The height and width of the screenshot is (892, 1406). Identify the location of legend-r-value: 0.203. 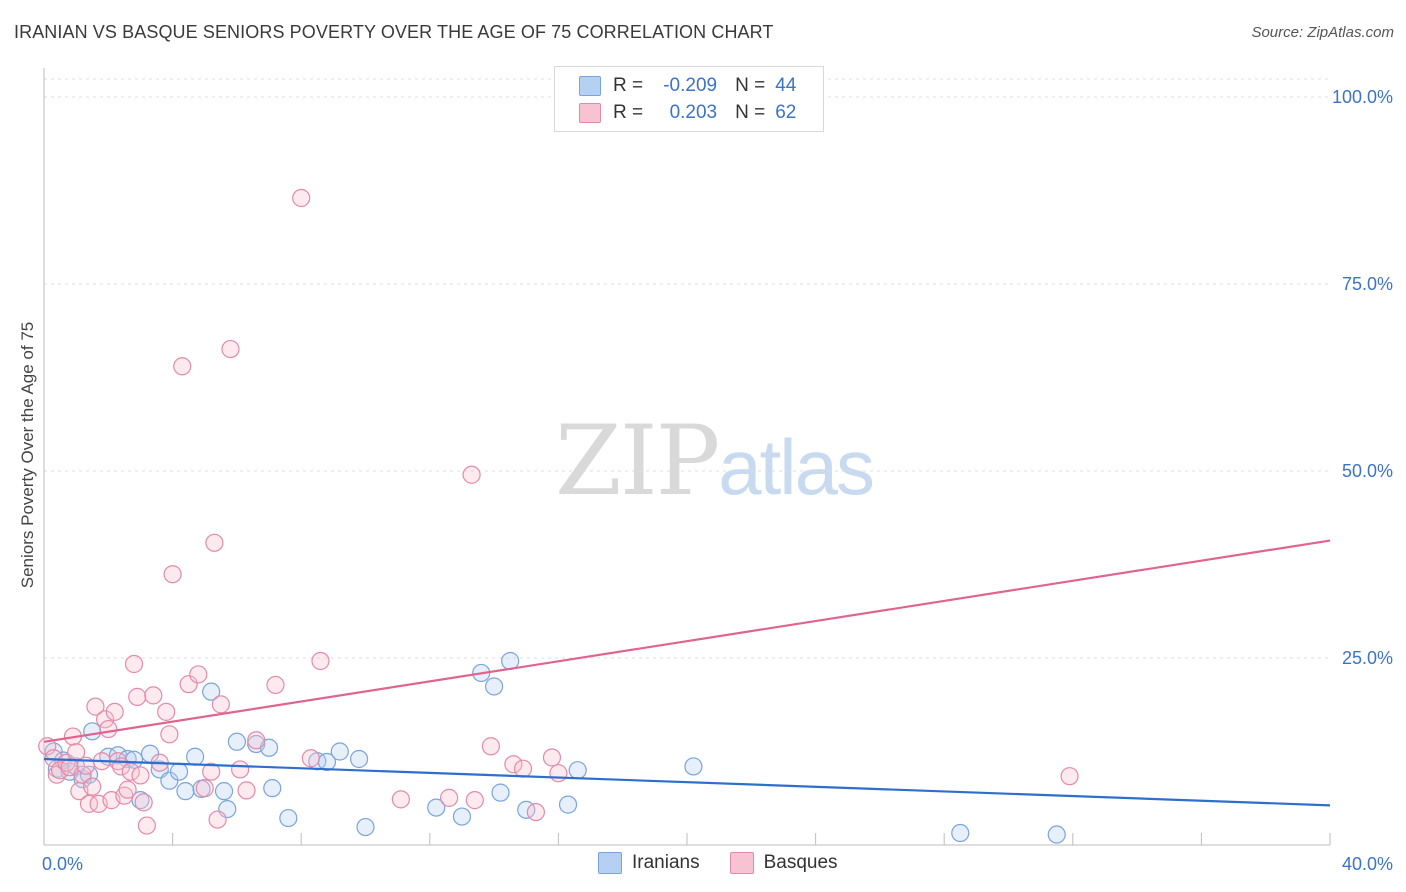
(693, 112).